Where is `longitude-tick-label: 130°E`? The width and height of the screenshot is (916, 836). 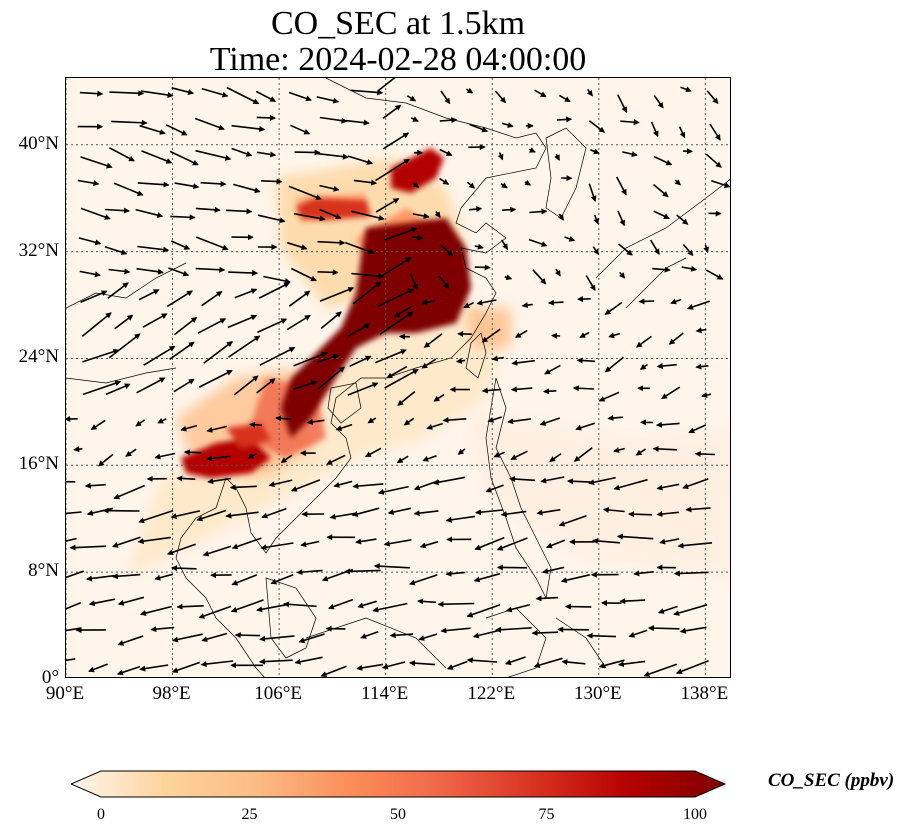 longitude-tick-label: 130°E is located at coordinates (597, 693).